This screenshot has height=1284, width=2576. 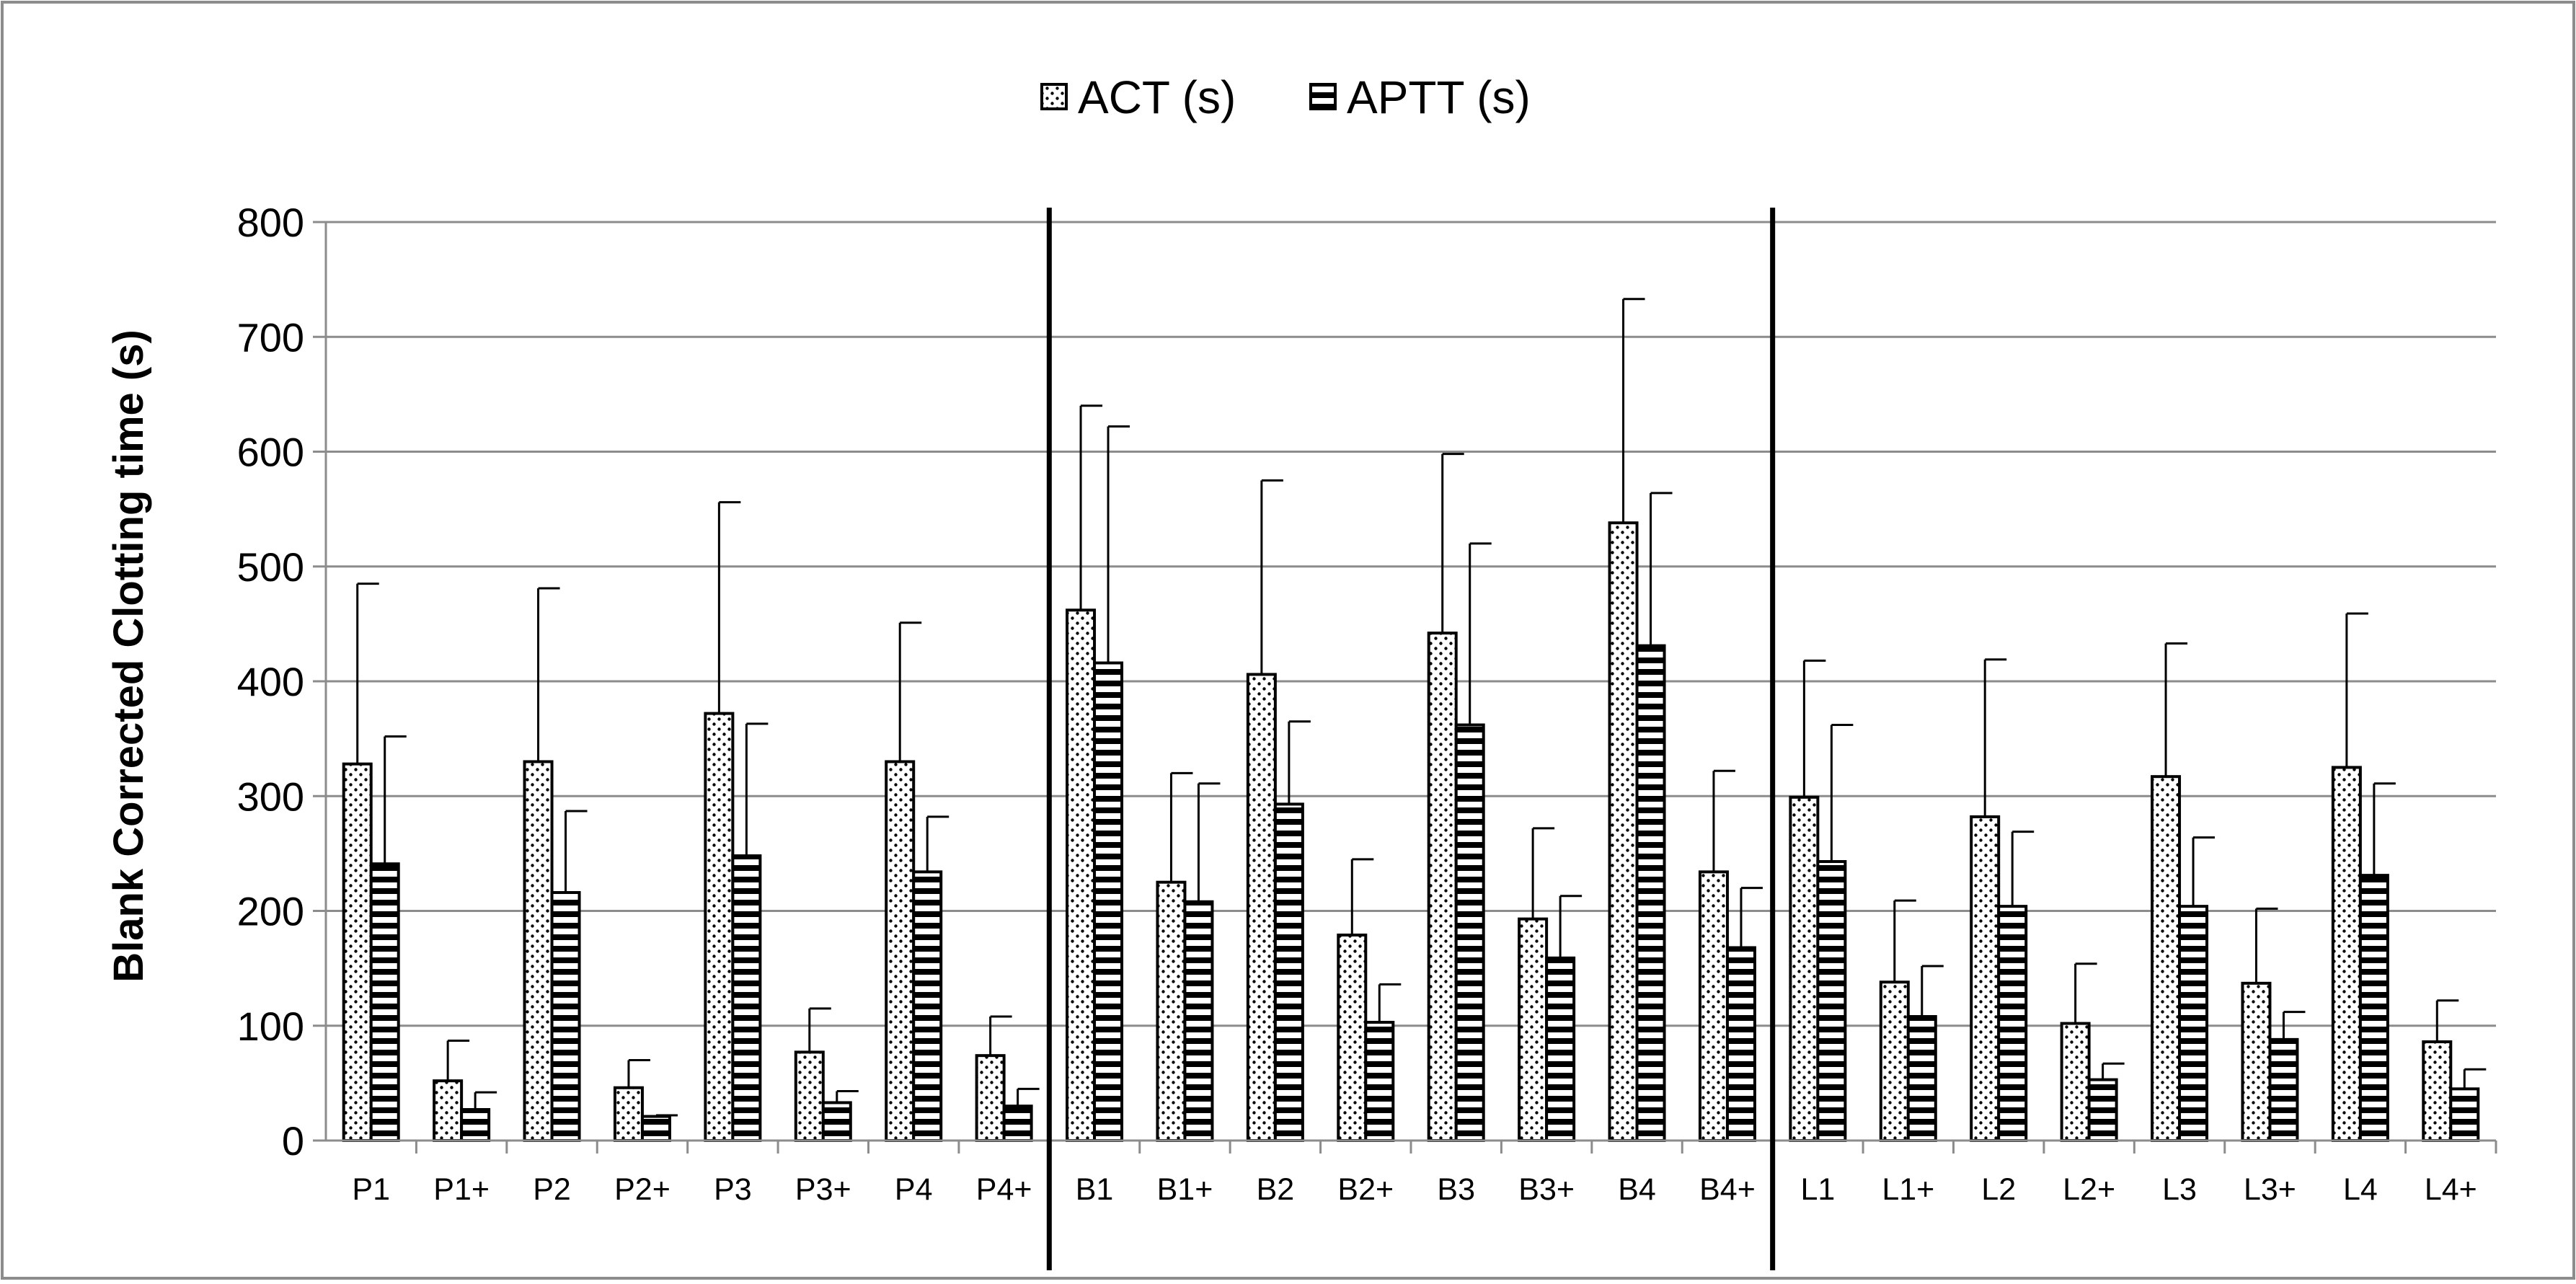 What do you see at coordinates (2346, 954) in the screenshot?
I see `bar-act-L4` at bounding box center [2346, 954].